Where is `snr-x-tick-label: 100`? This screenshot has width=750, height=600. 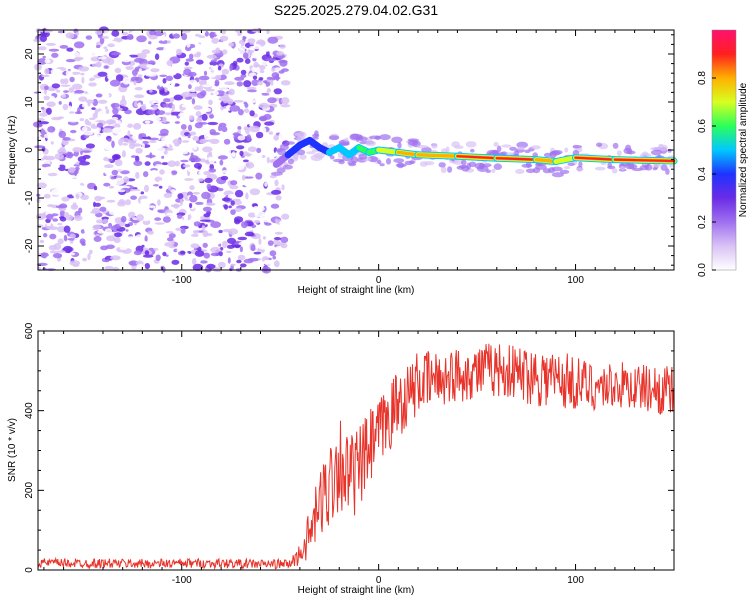 snr-x-tick-label: 100 is located at coordinates (575, 580).